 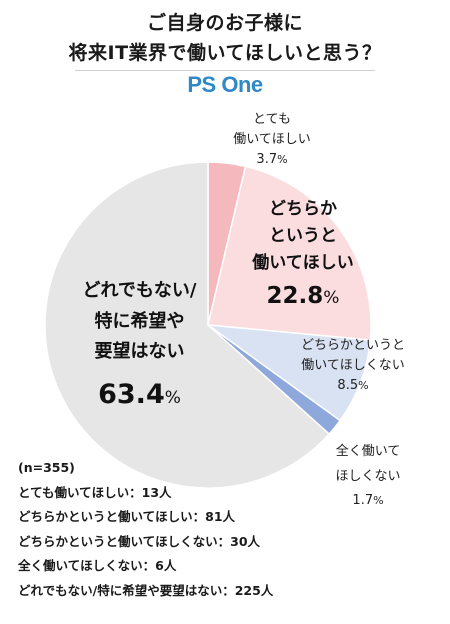 I want to click on label-no-preference-line3: 要望はない, so click(x=139, y=352).